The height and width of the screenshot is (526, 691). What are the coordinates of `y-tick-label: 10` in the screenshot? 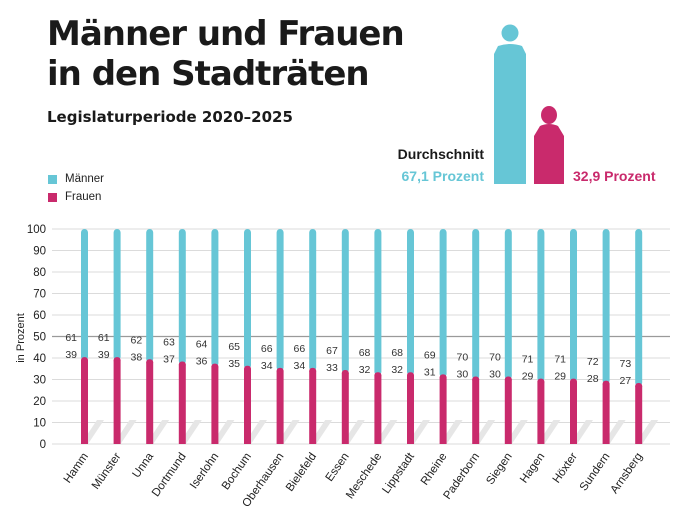 It's located at (39, 424).